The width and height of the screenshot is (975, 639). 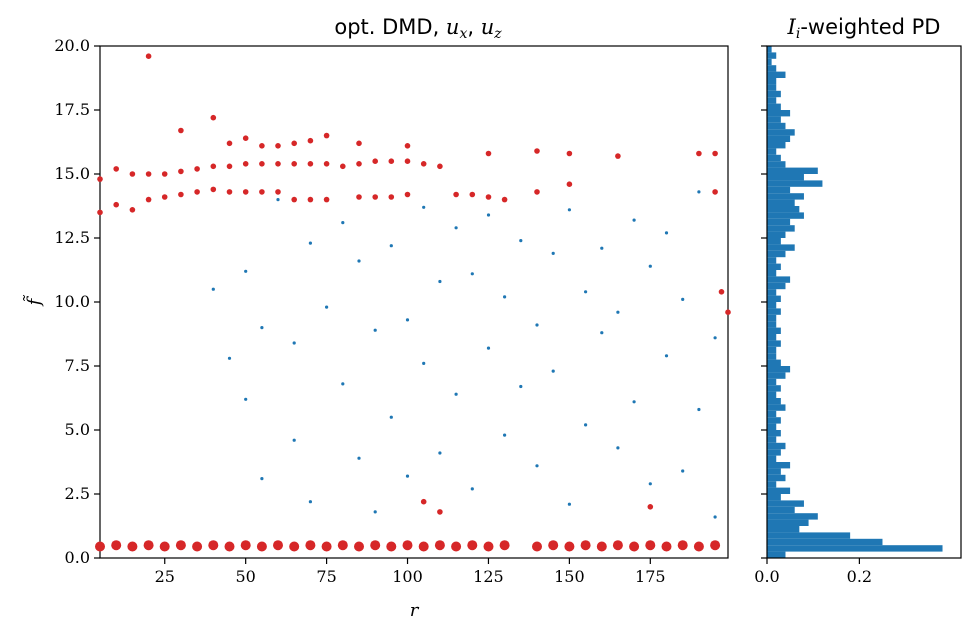 I want to click on y-tick-label: 5.0, so click(x=77, y=429).